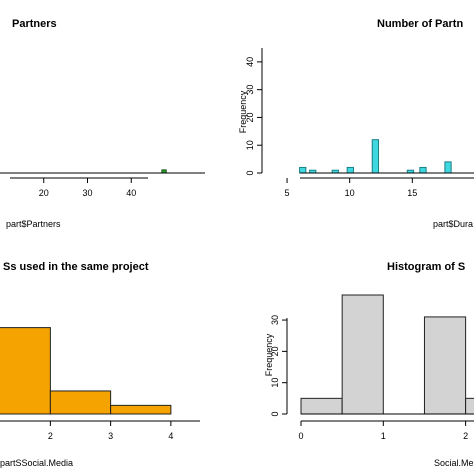  I want to click on x-axis-label: part$Dura, so click(453, 224).